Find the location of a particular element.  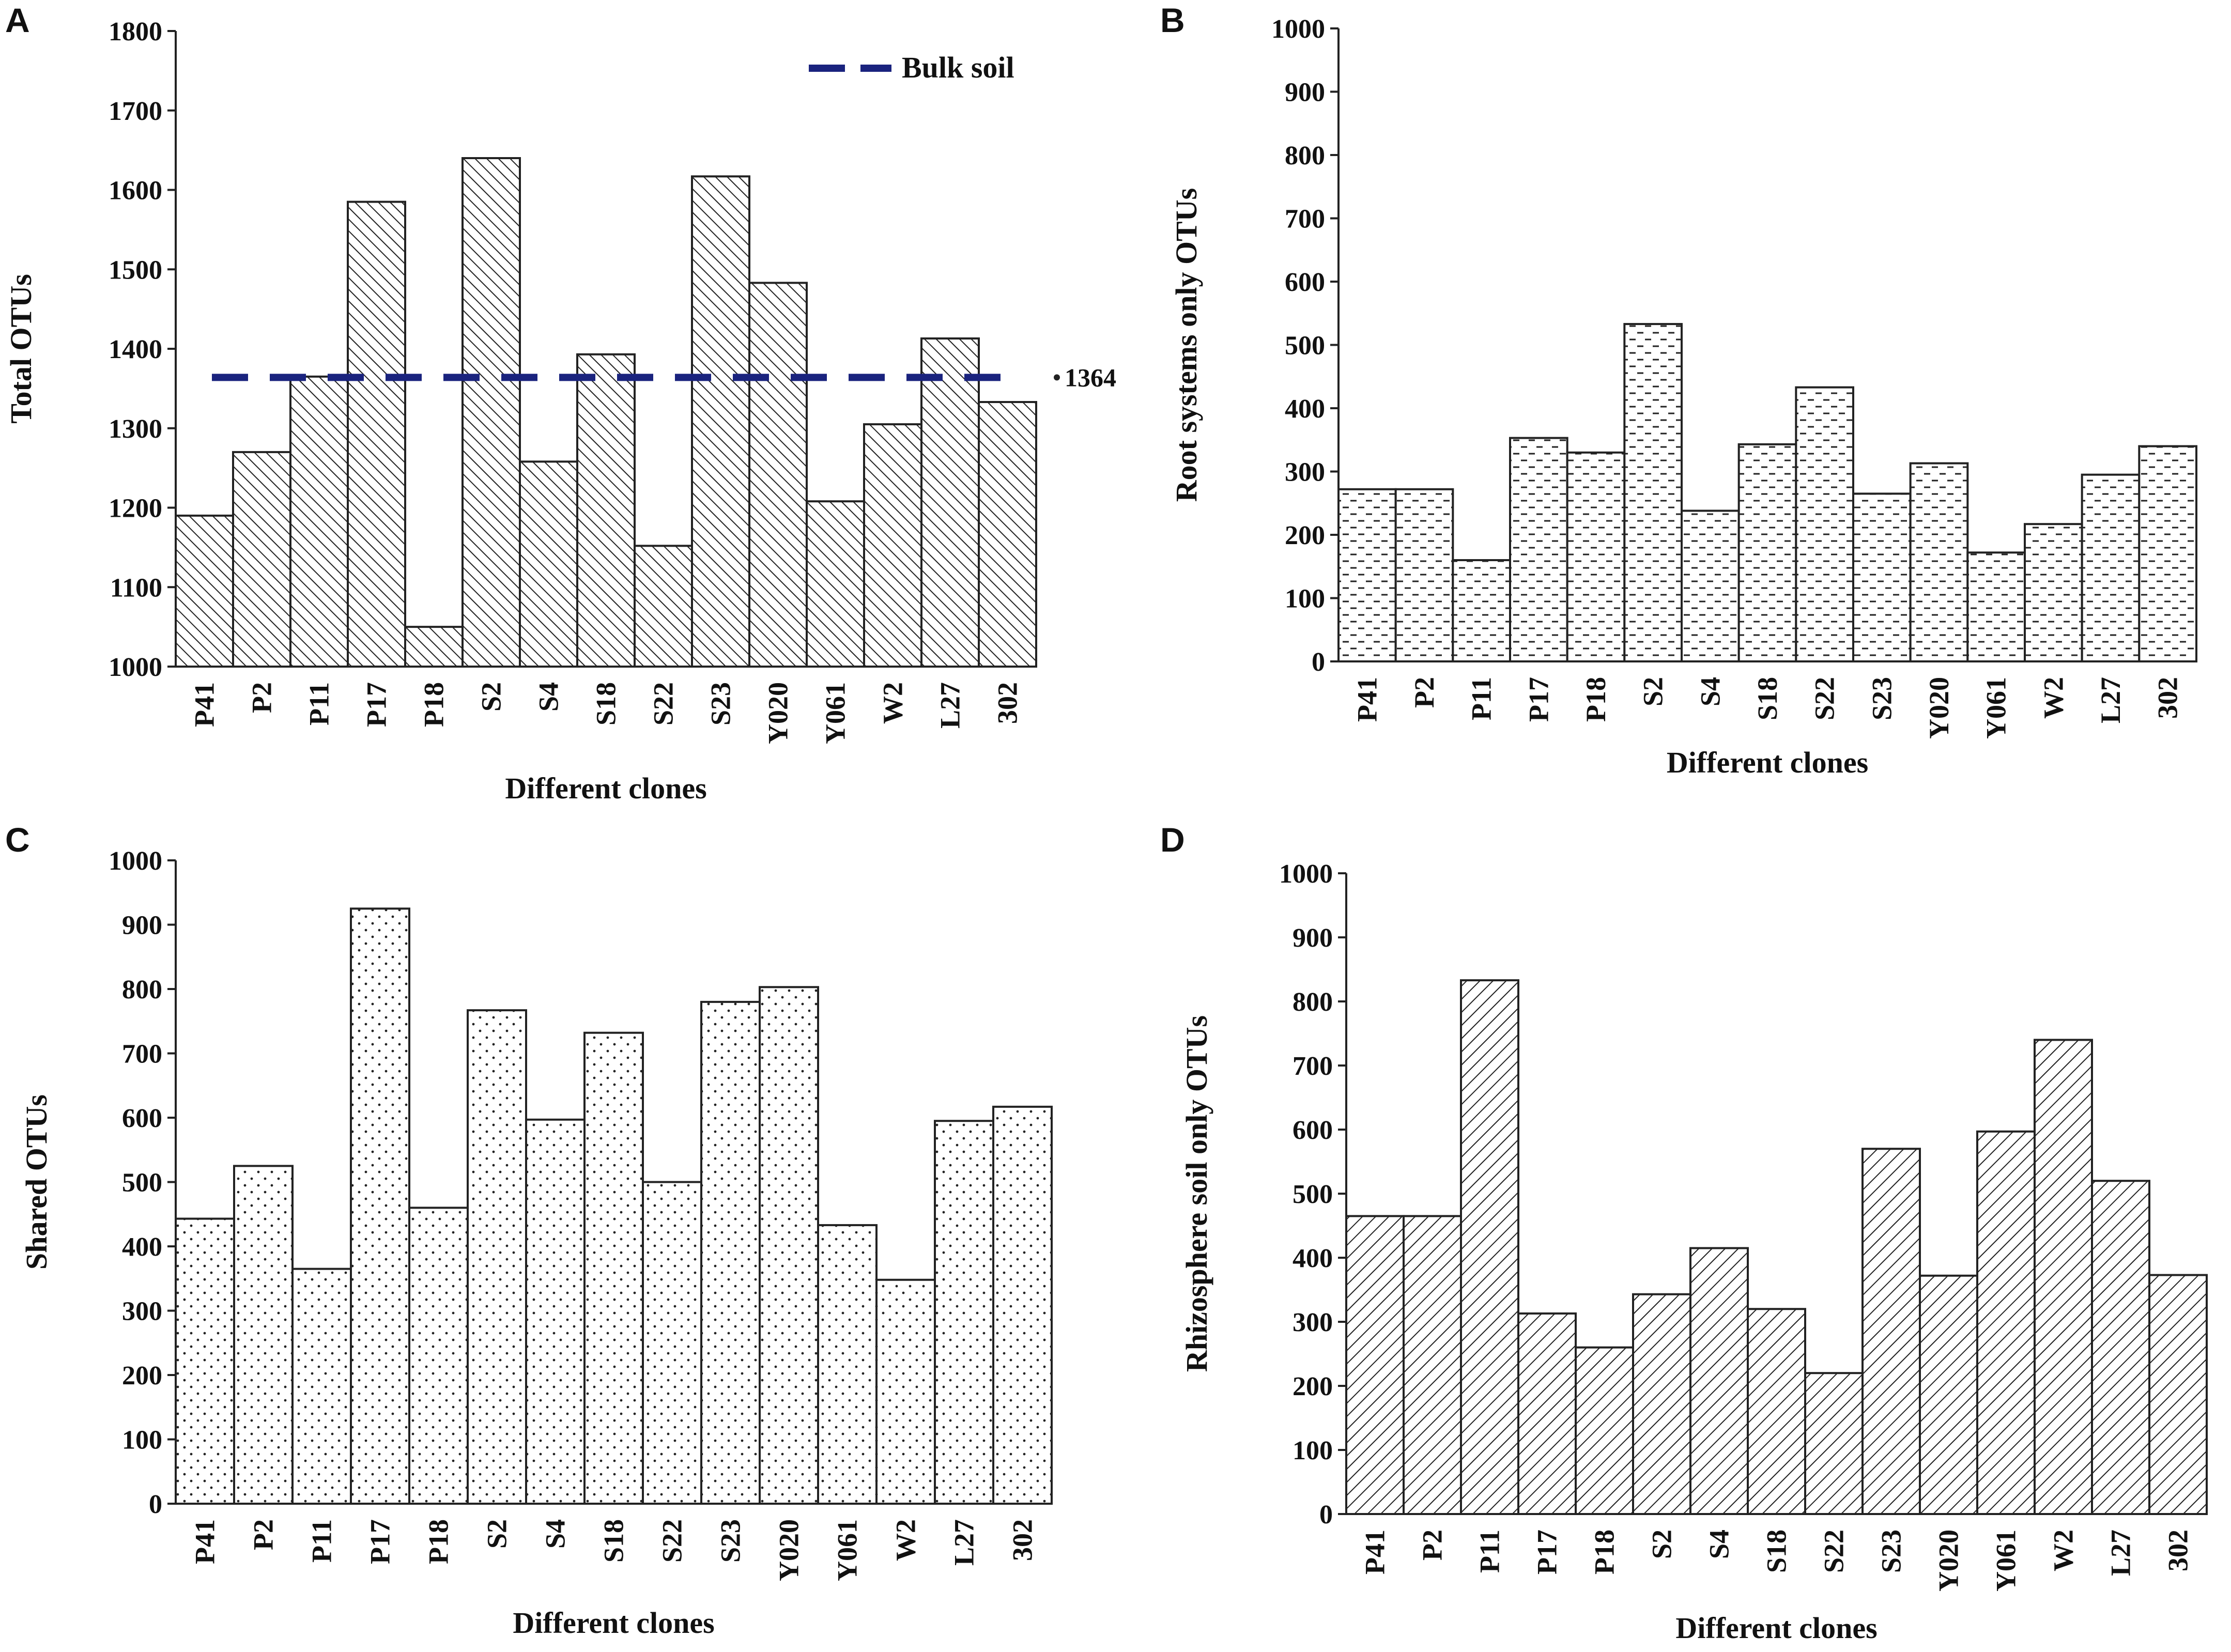

panel-d-bar-p18 is located at coordinates (1604, 1431).